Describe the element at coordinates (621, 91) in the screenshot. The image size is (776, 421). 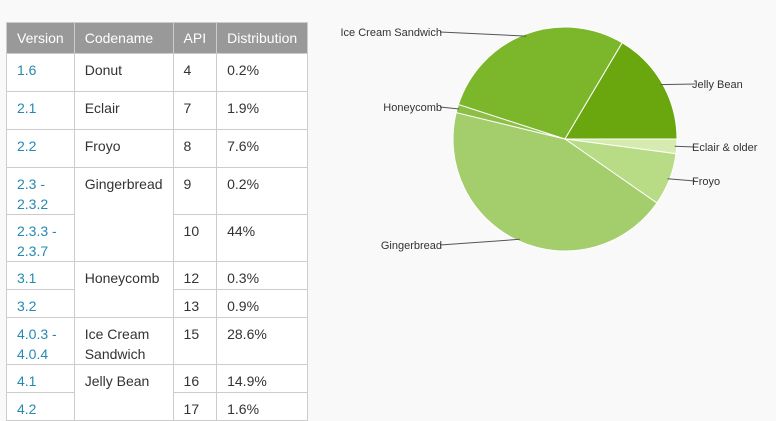
I see `pie-slice-jelly-bean` at that location.